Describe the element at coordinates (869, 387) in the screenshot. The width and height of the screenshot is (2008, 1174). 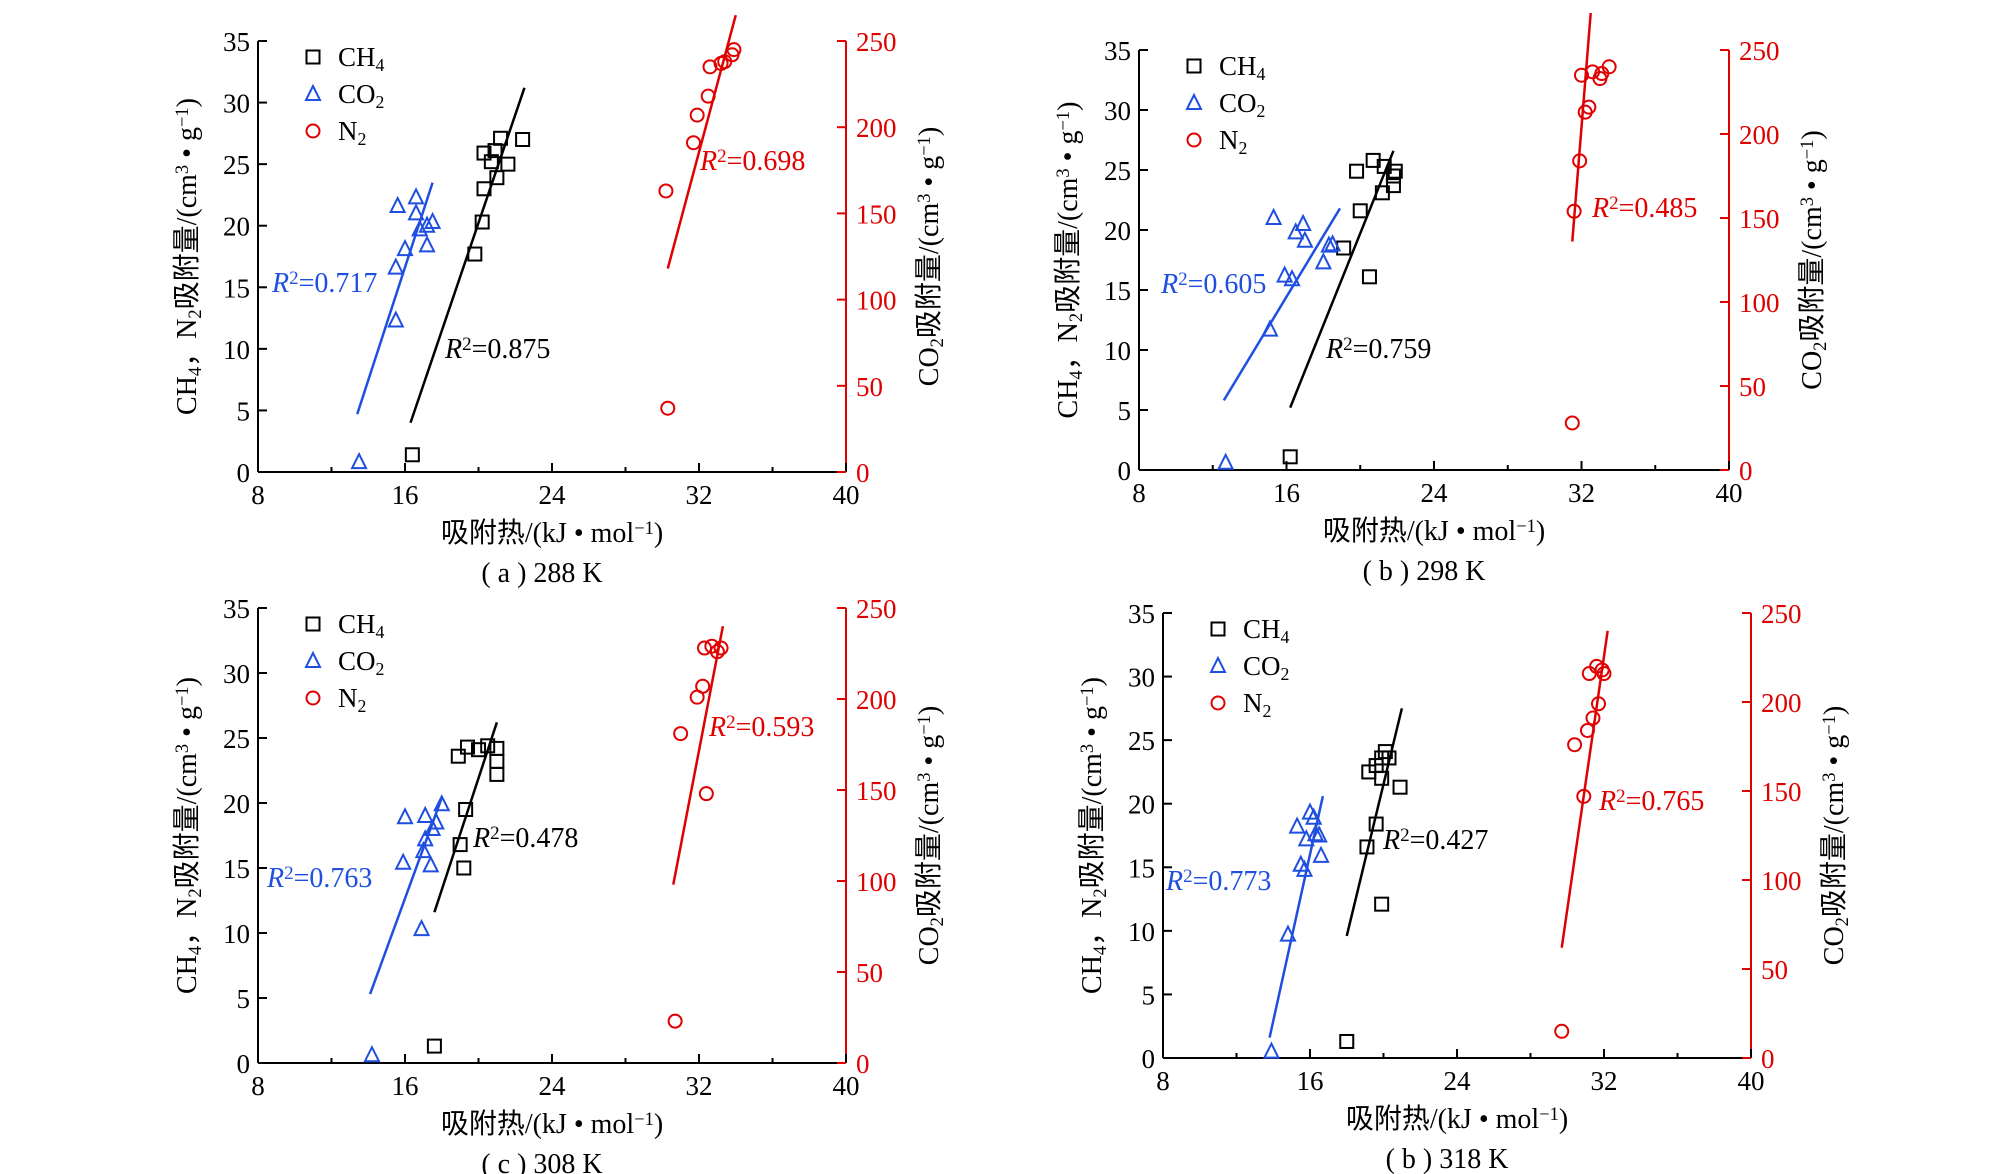
I see `y-right-tick-label: 50` at that location.